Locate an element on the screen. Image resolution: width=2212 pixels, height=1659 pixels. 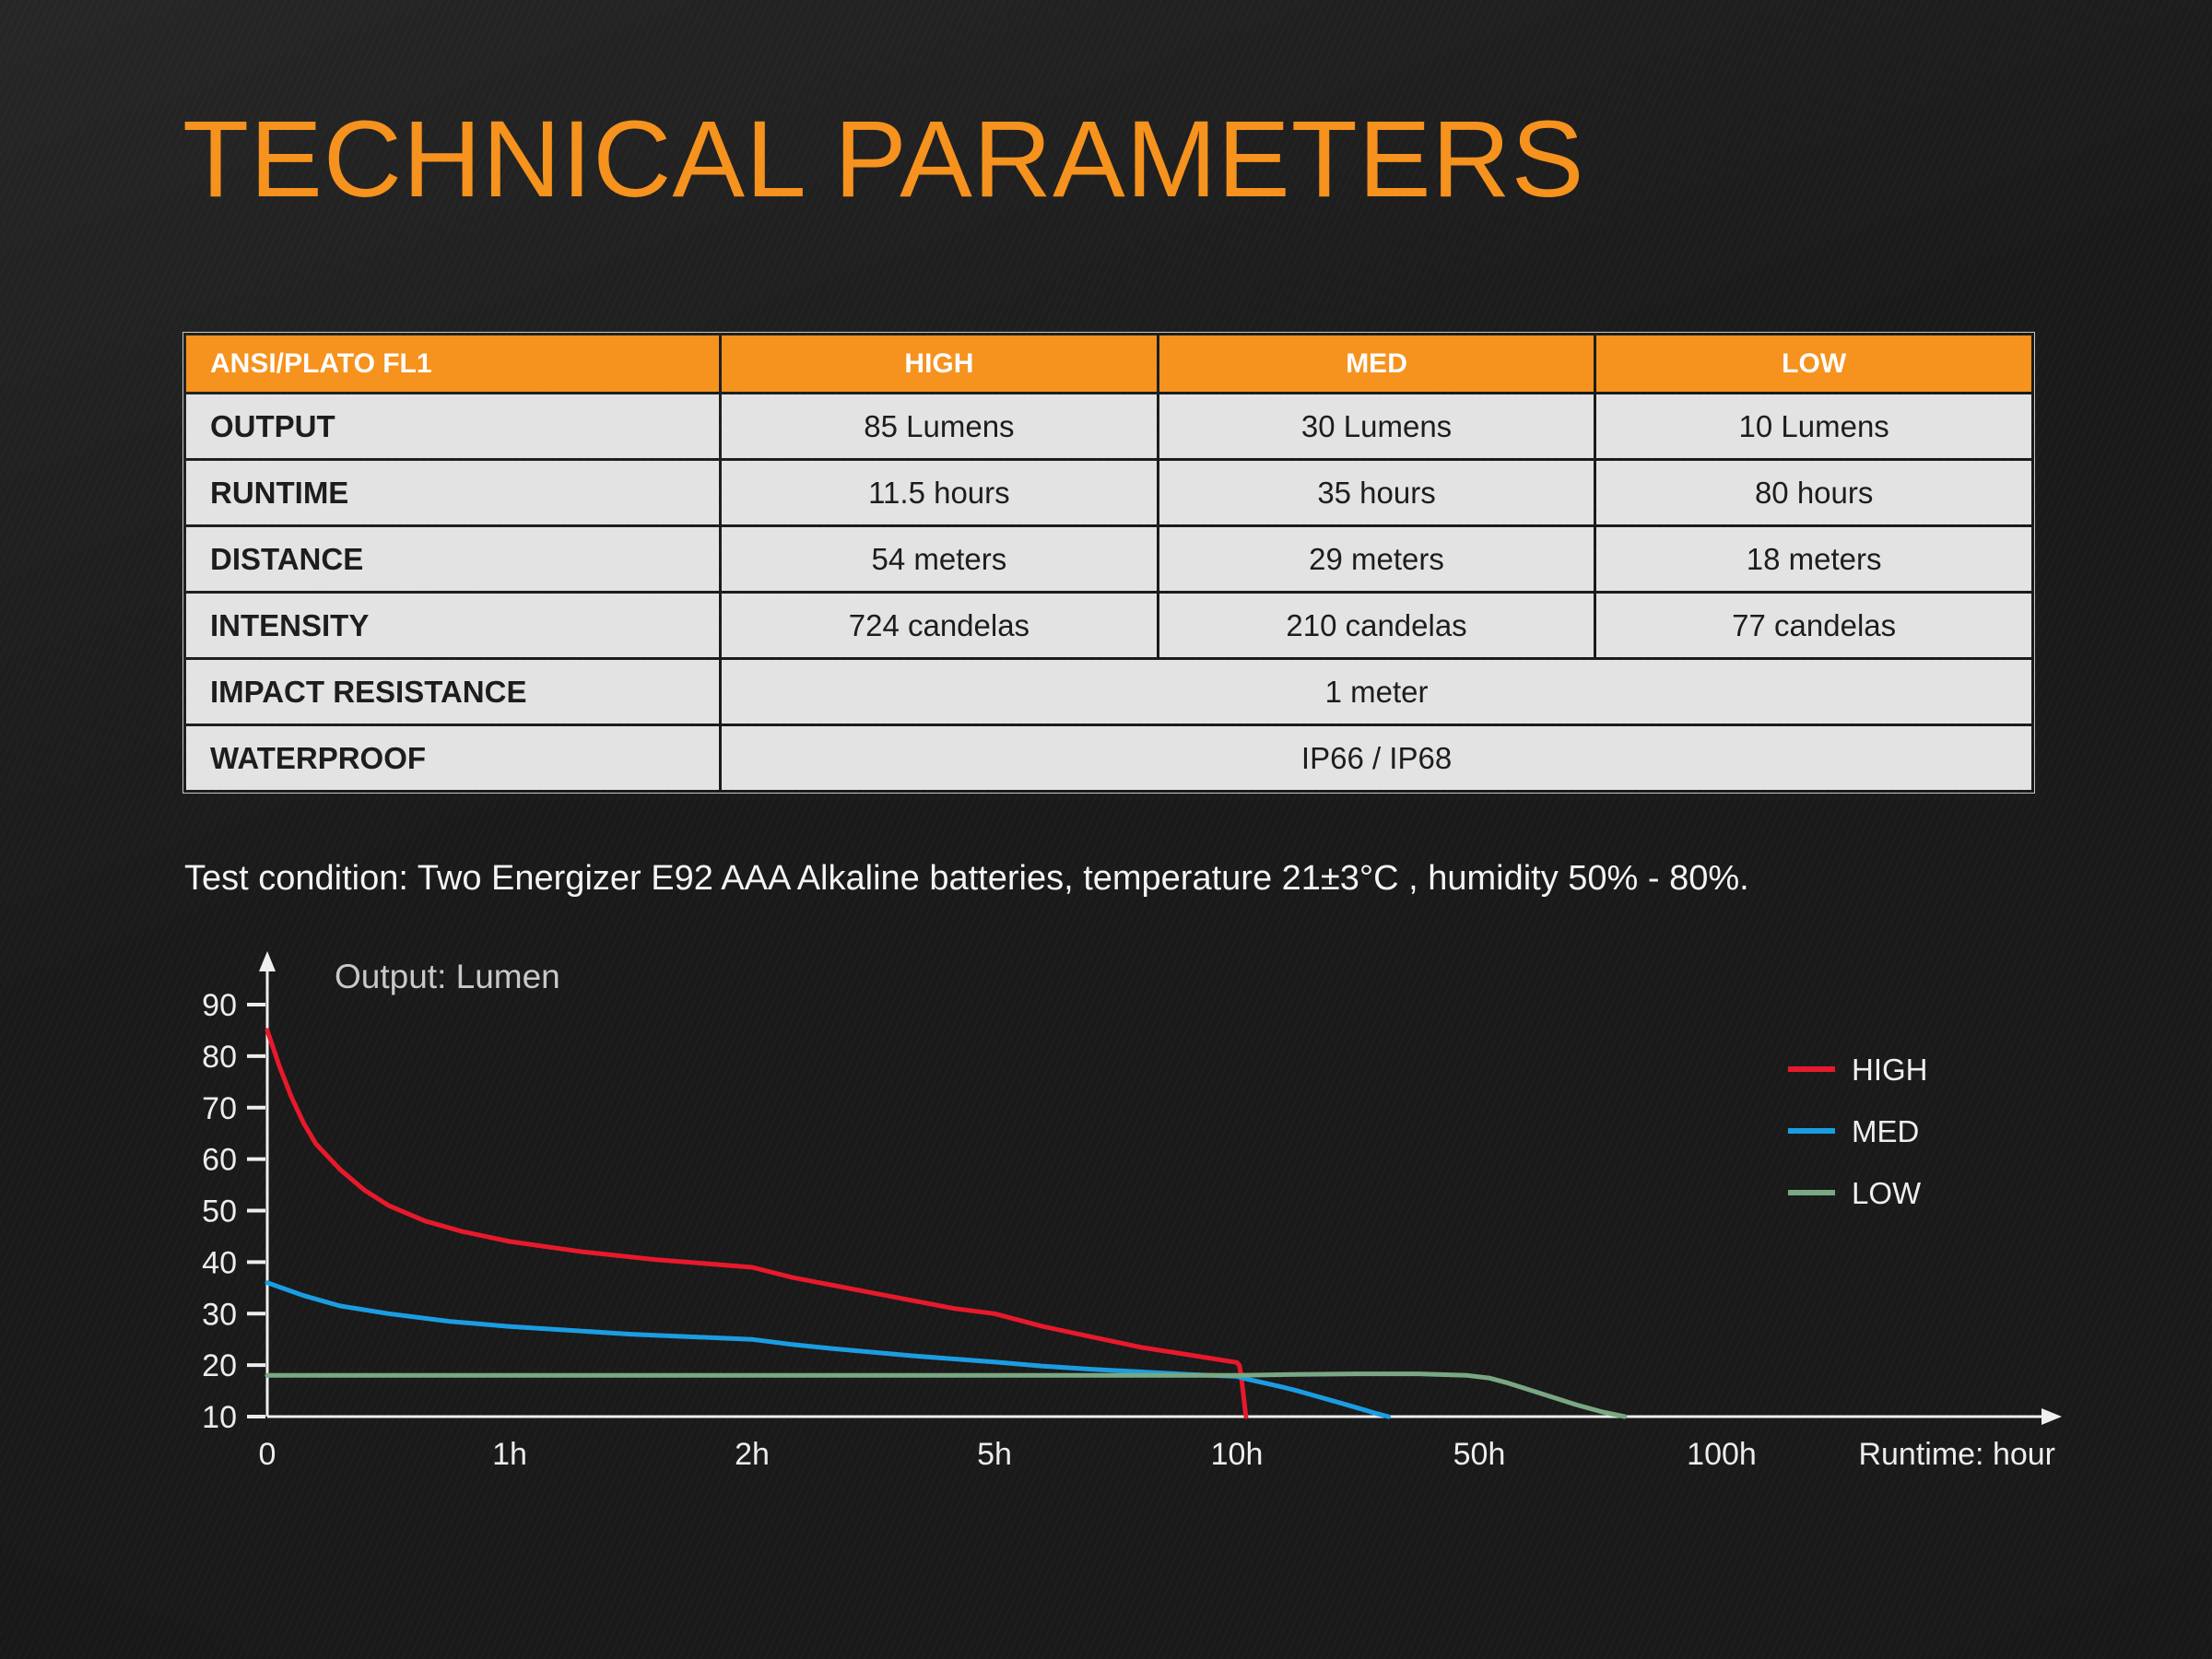
row-value: 35 hours is located at coordinates (1376, 492).